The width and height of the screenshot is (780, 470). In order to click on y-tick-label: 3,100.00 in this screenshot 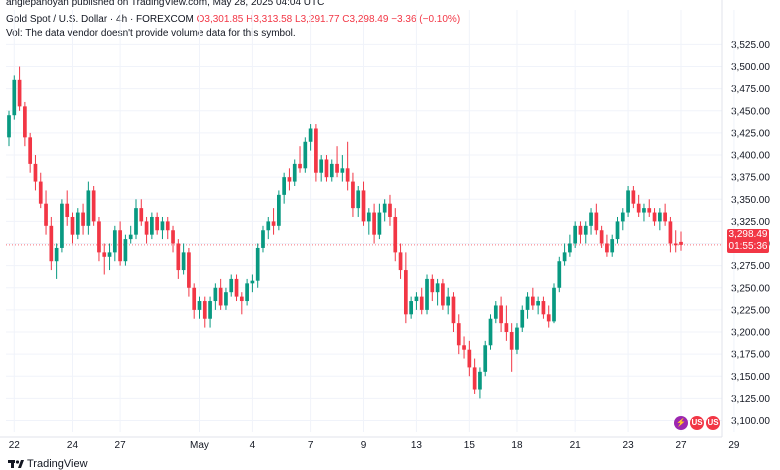, I will do `click(750, 421)`.